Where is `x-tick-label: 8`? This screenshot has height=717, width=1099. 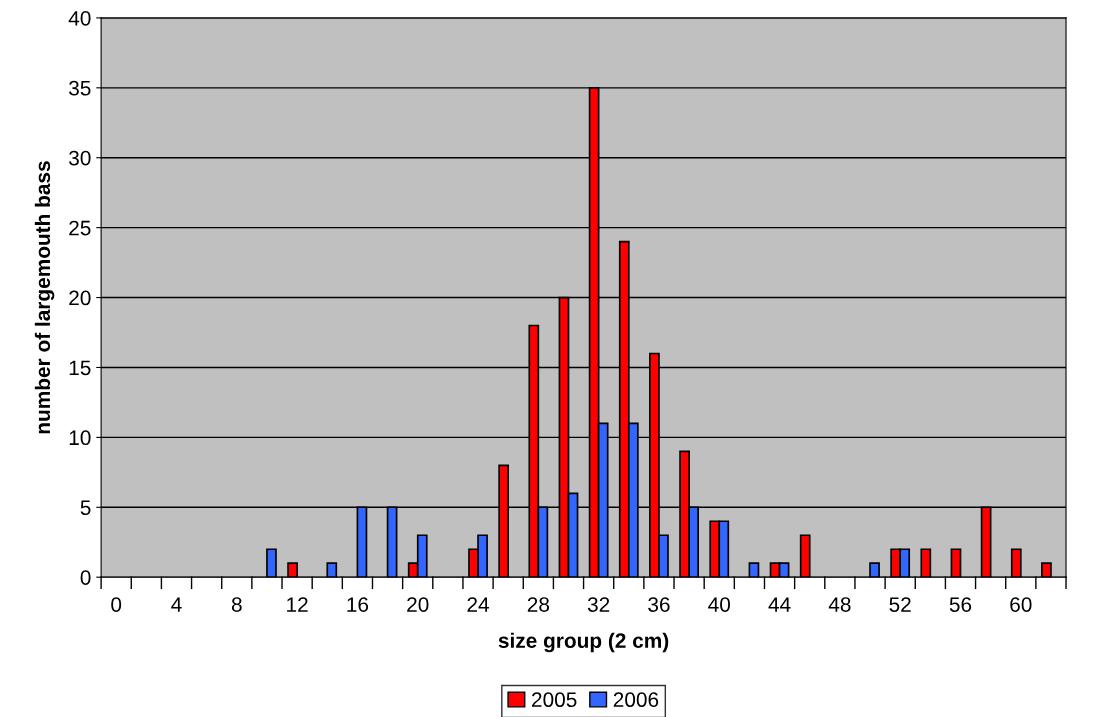
x-tick-label: 8 is located at coordinates (236, 604).